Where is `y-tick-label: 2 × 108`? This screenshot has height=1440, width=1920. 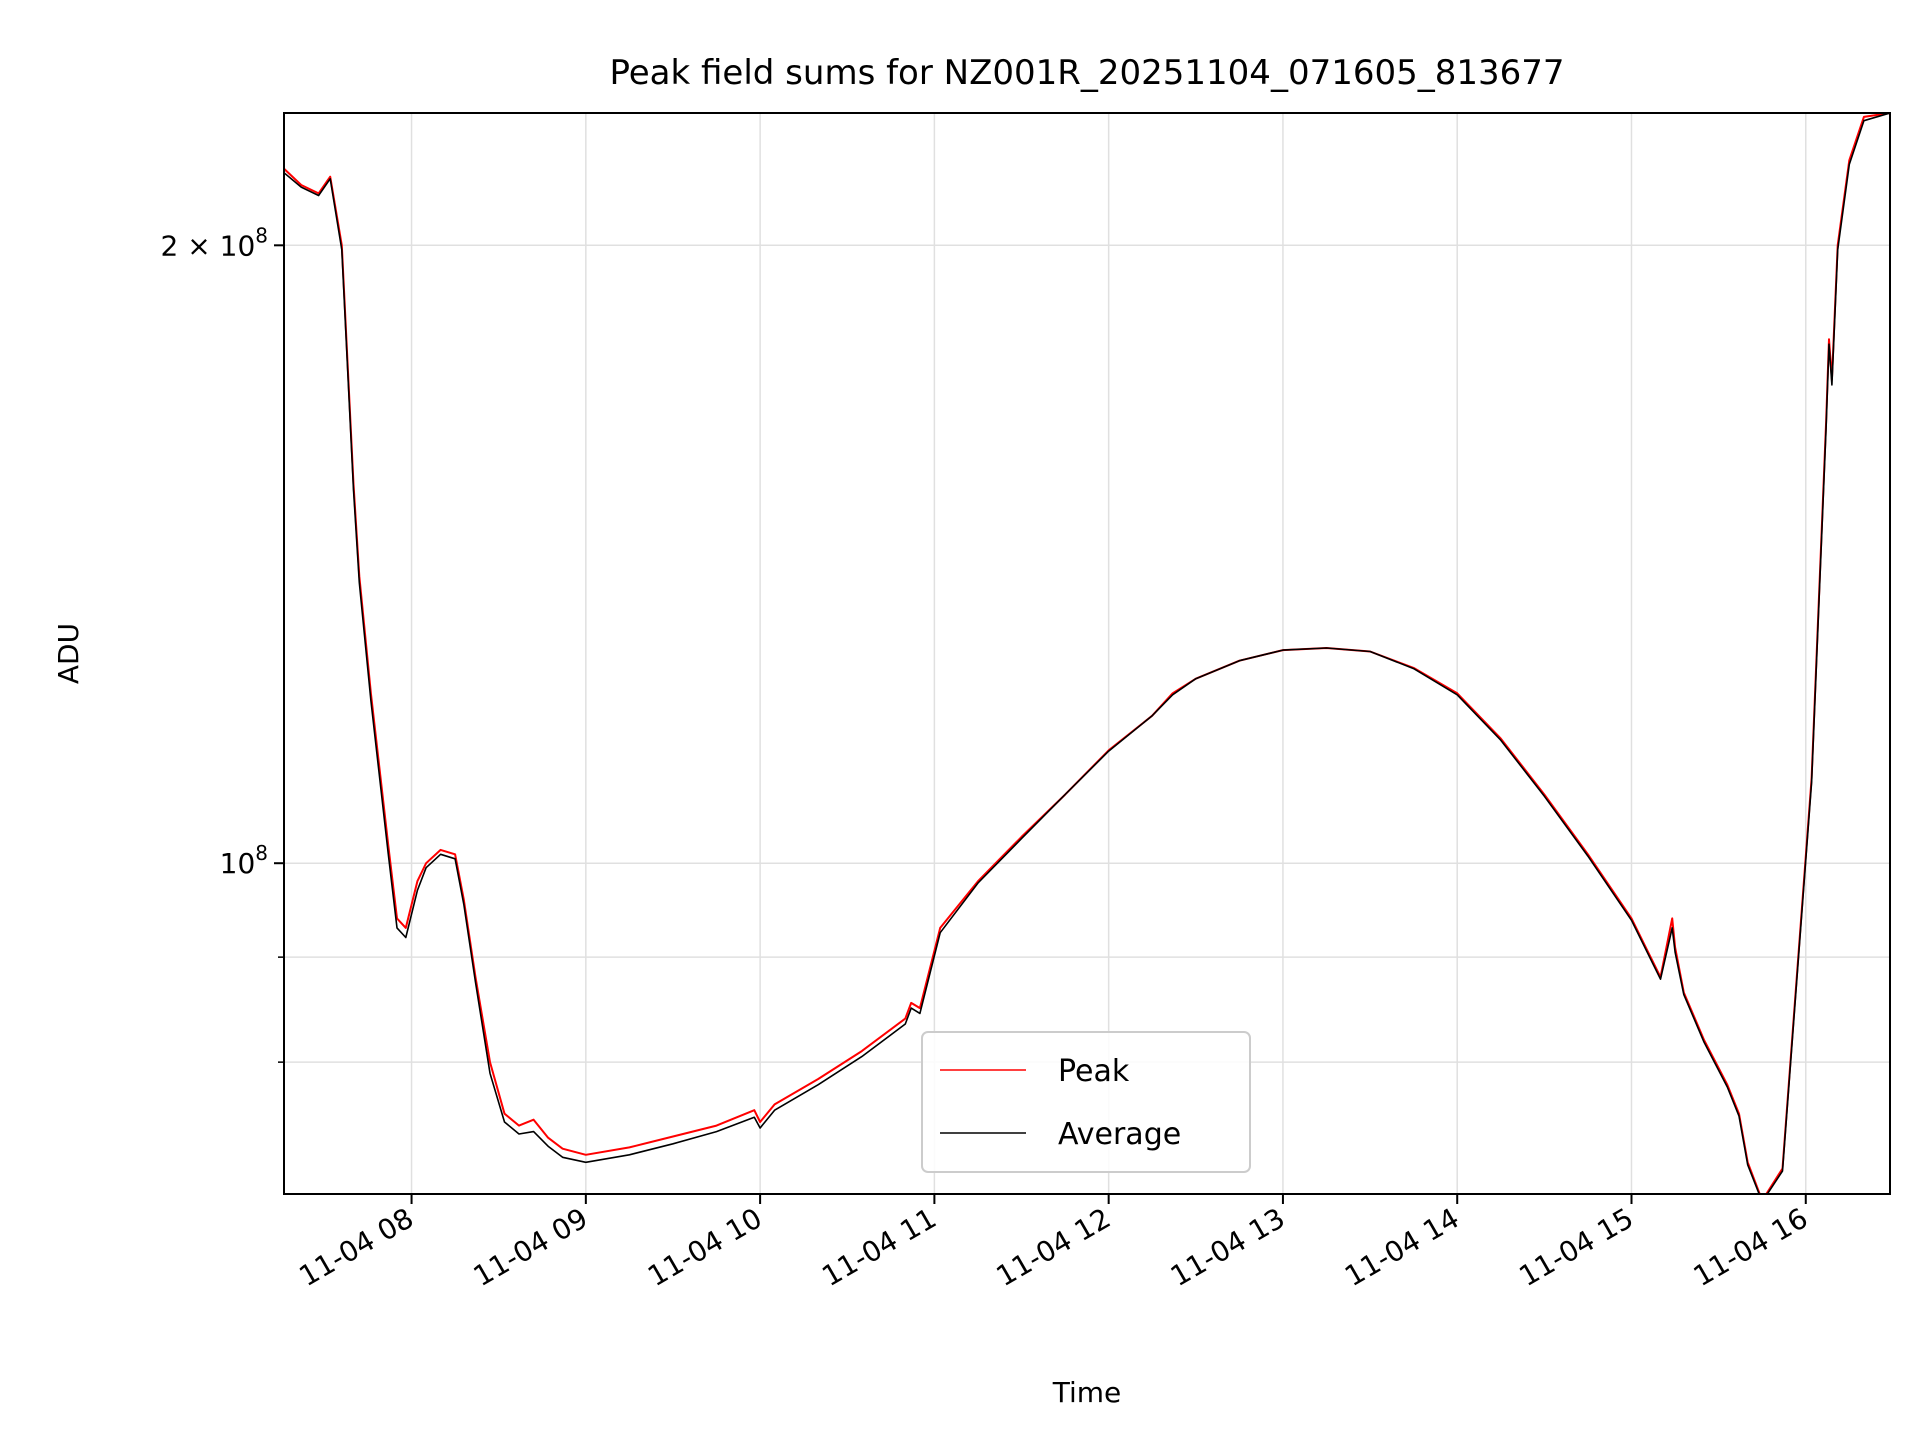
y-tick-label: 2 × 108 is located at coordinates (214, 242).